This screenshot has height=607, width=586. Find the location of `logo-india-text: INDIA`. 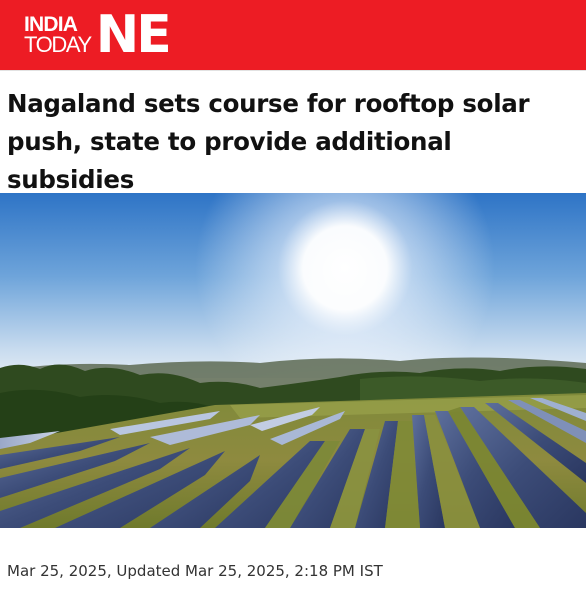

logo-india-text: INDIA is located at coordinates (51, 24).